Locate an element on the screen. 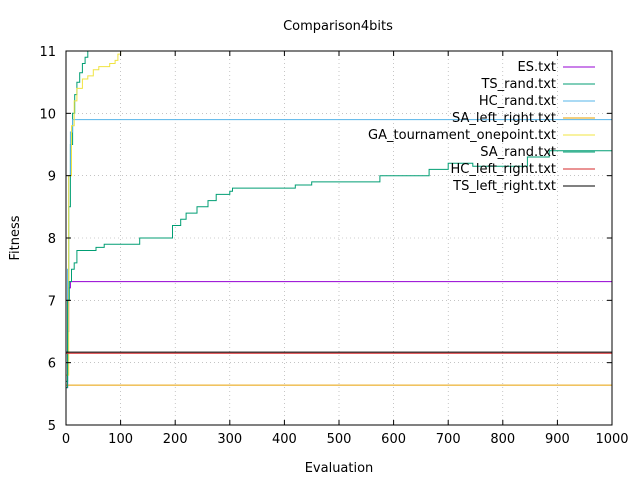 This screenshot has height=480, width=640. x-axis-label: Evaluation is located at coordinates (339, 468).